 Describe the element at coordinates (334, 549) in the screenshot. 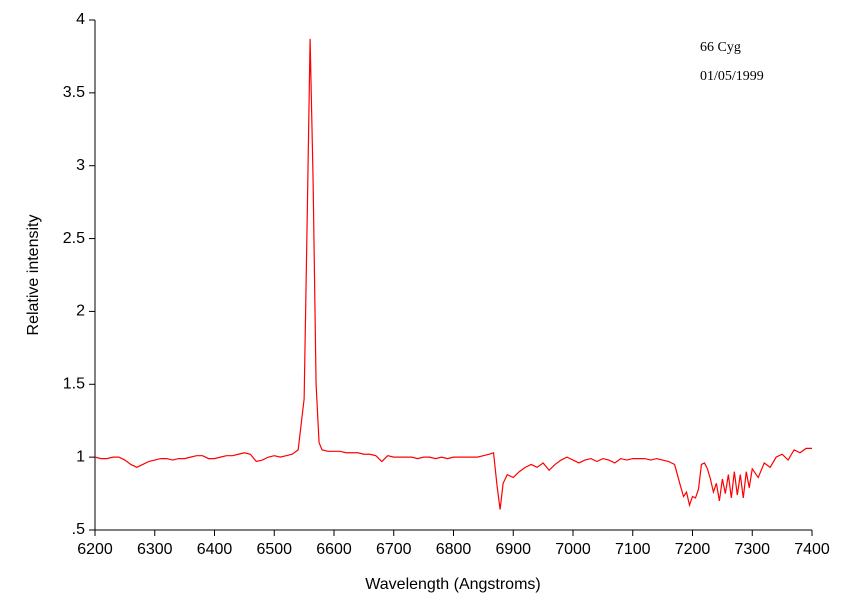

I see `x-tick-label: 6600` at that location.